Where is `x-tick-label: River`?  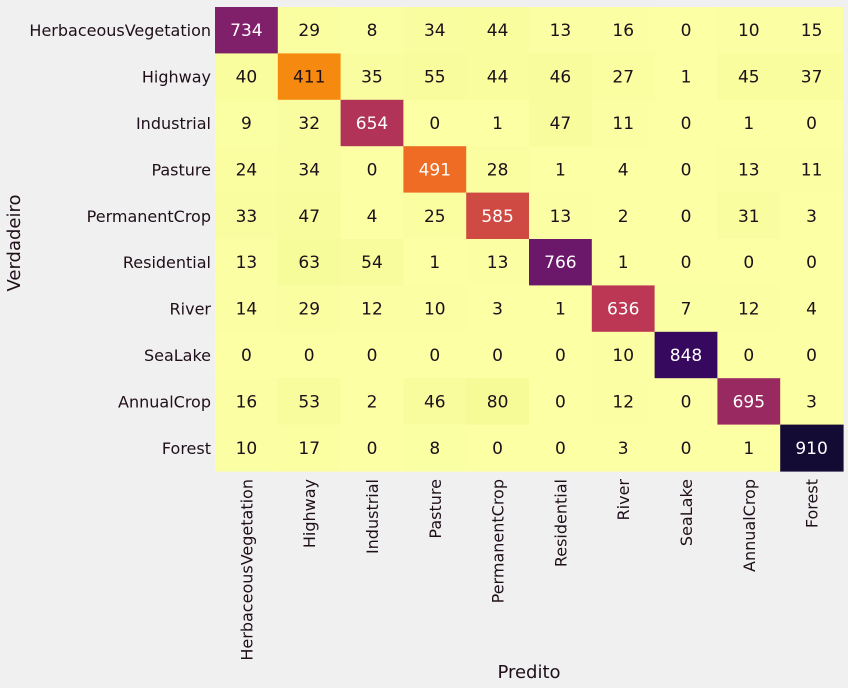
x-tick-label: River is located at coordinates (623, 500).